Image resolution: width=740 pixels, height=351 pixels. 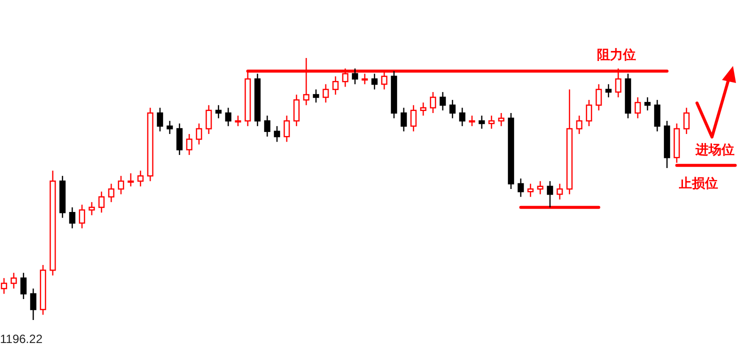 What do you see at coordinates (616, 54) in the screenshot?
I see `series-label: 阻力位` at bounding box center [616, 54].